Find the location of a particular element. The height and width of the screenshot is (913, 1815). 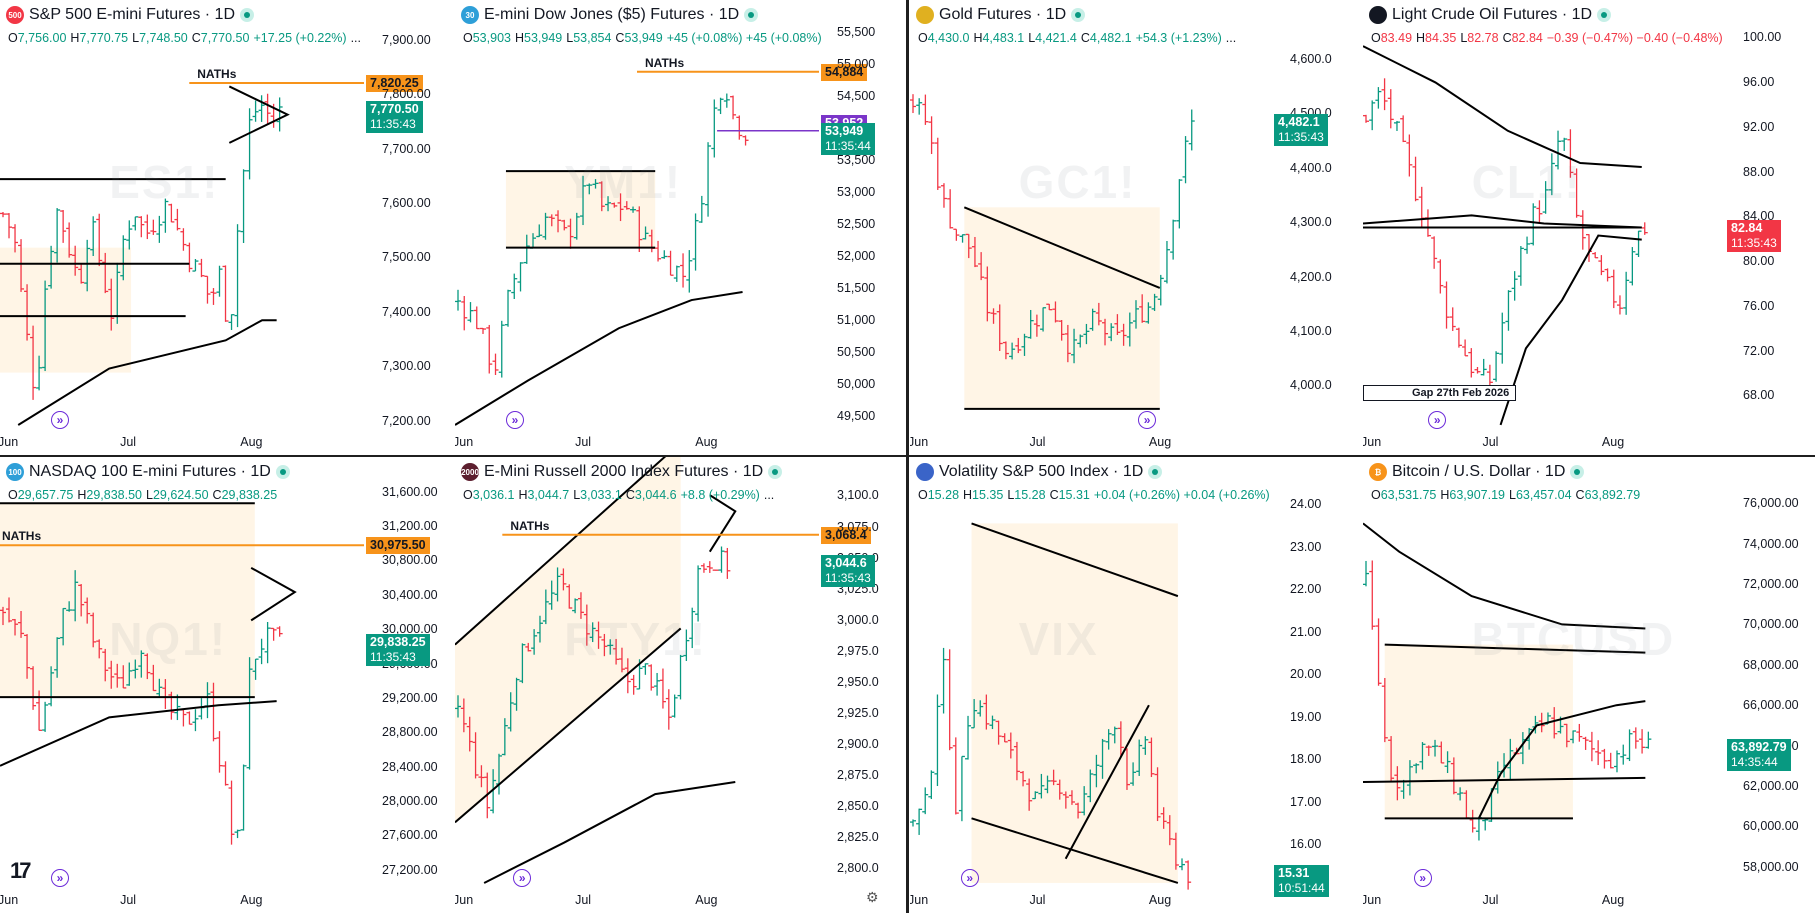

price-tick-label: 2,975.0 is located at coordinates (858, 650).